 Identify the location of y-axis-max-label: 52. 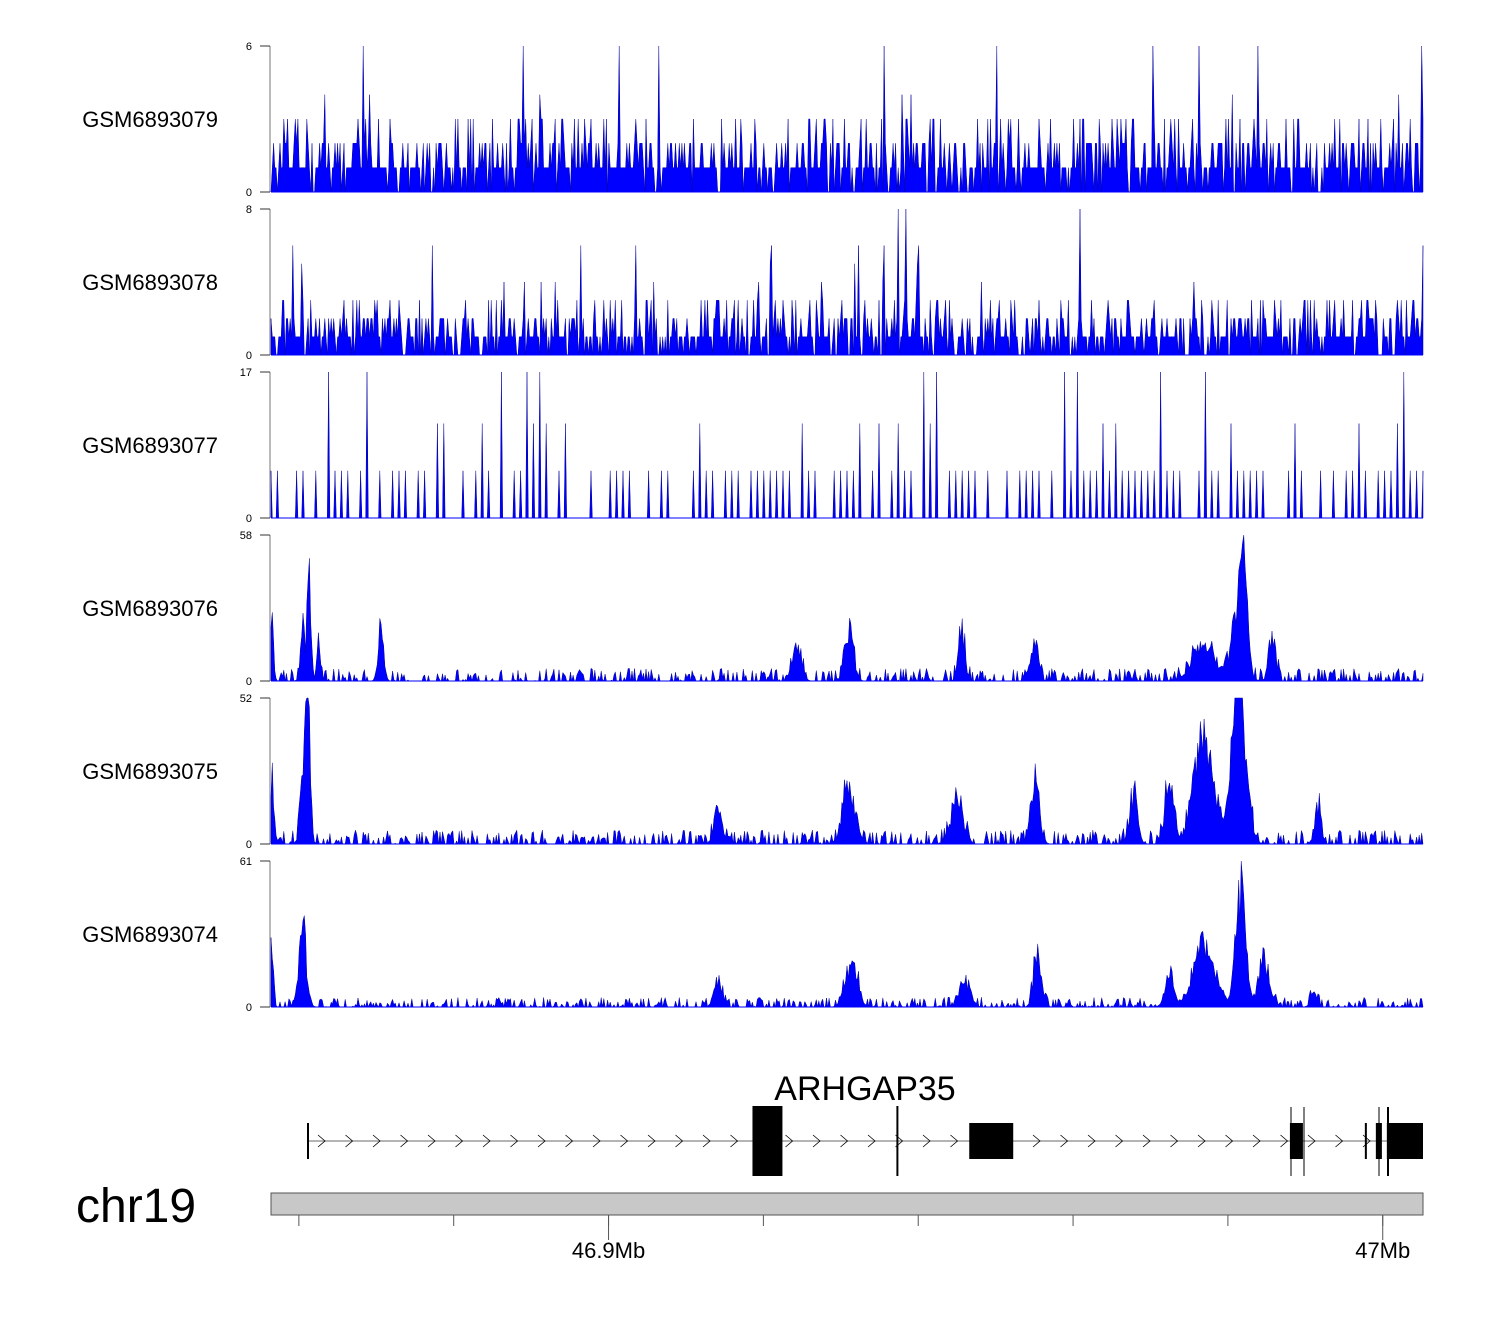
(246, 699).